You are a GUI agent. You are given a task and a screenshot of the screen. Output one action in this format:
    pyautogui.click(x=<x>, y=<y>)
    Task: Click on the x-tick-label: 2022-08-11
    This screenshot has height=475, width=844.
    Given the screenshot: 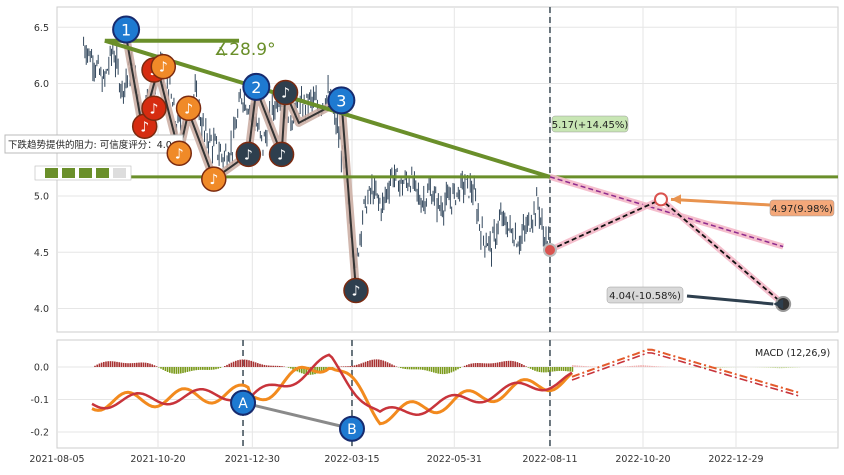 What is the action you would take?
    pyautogui.click(x=549, y=459)
    